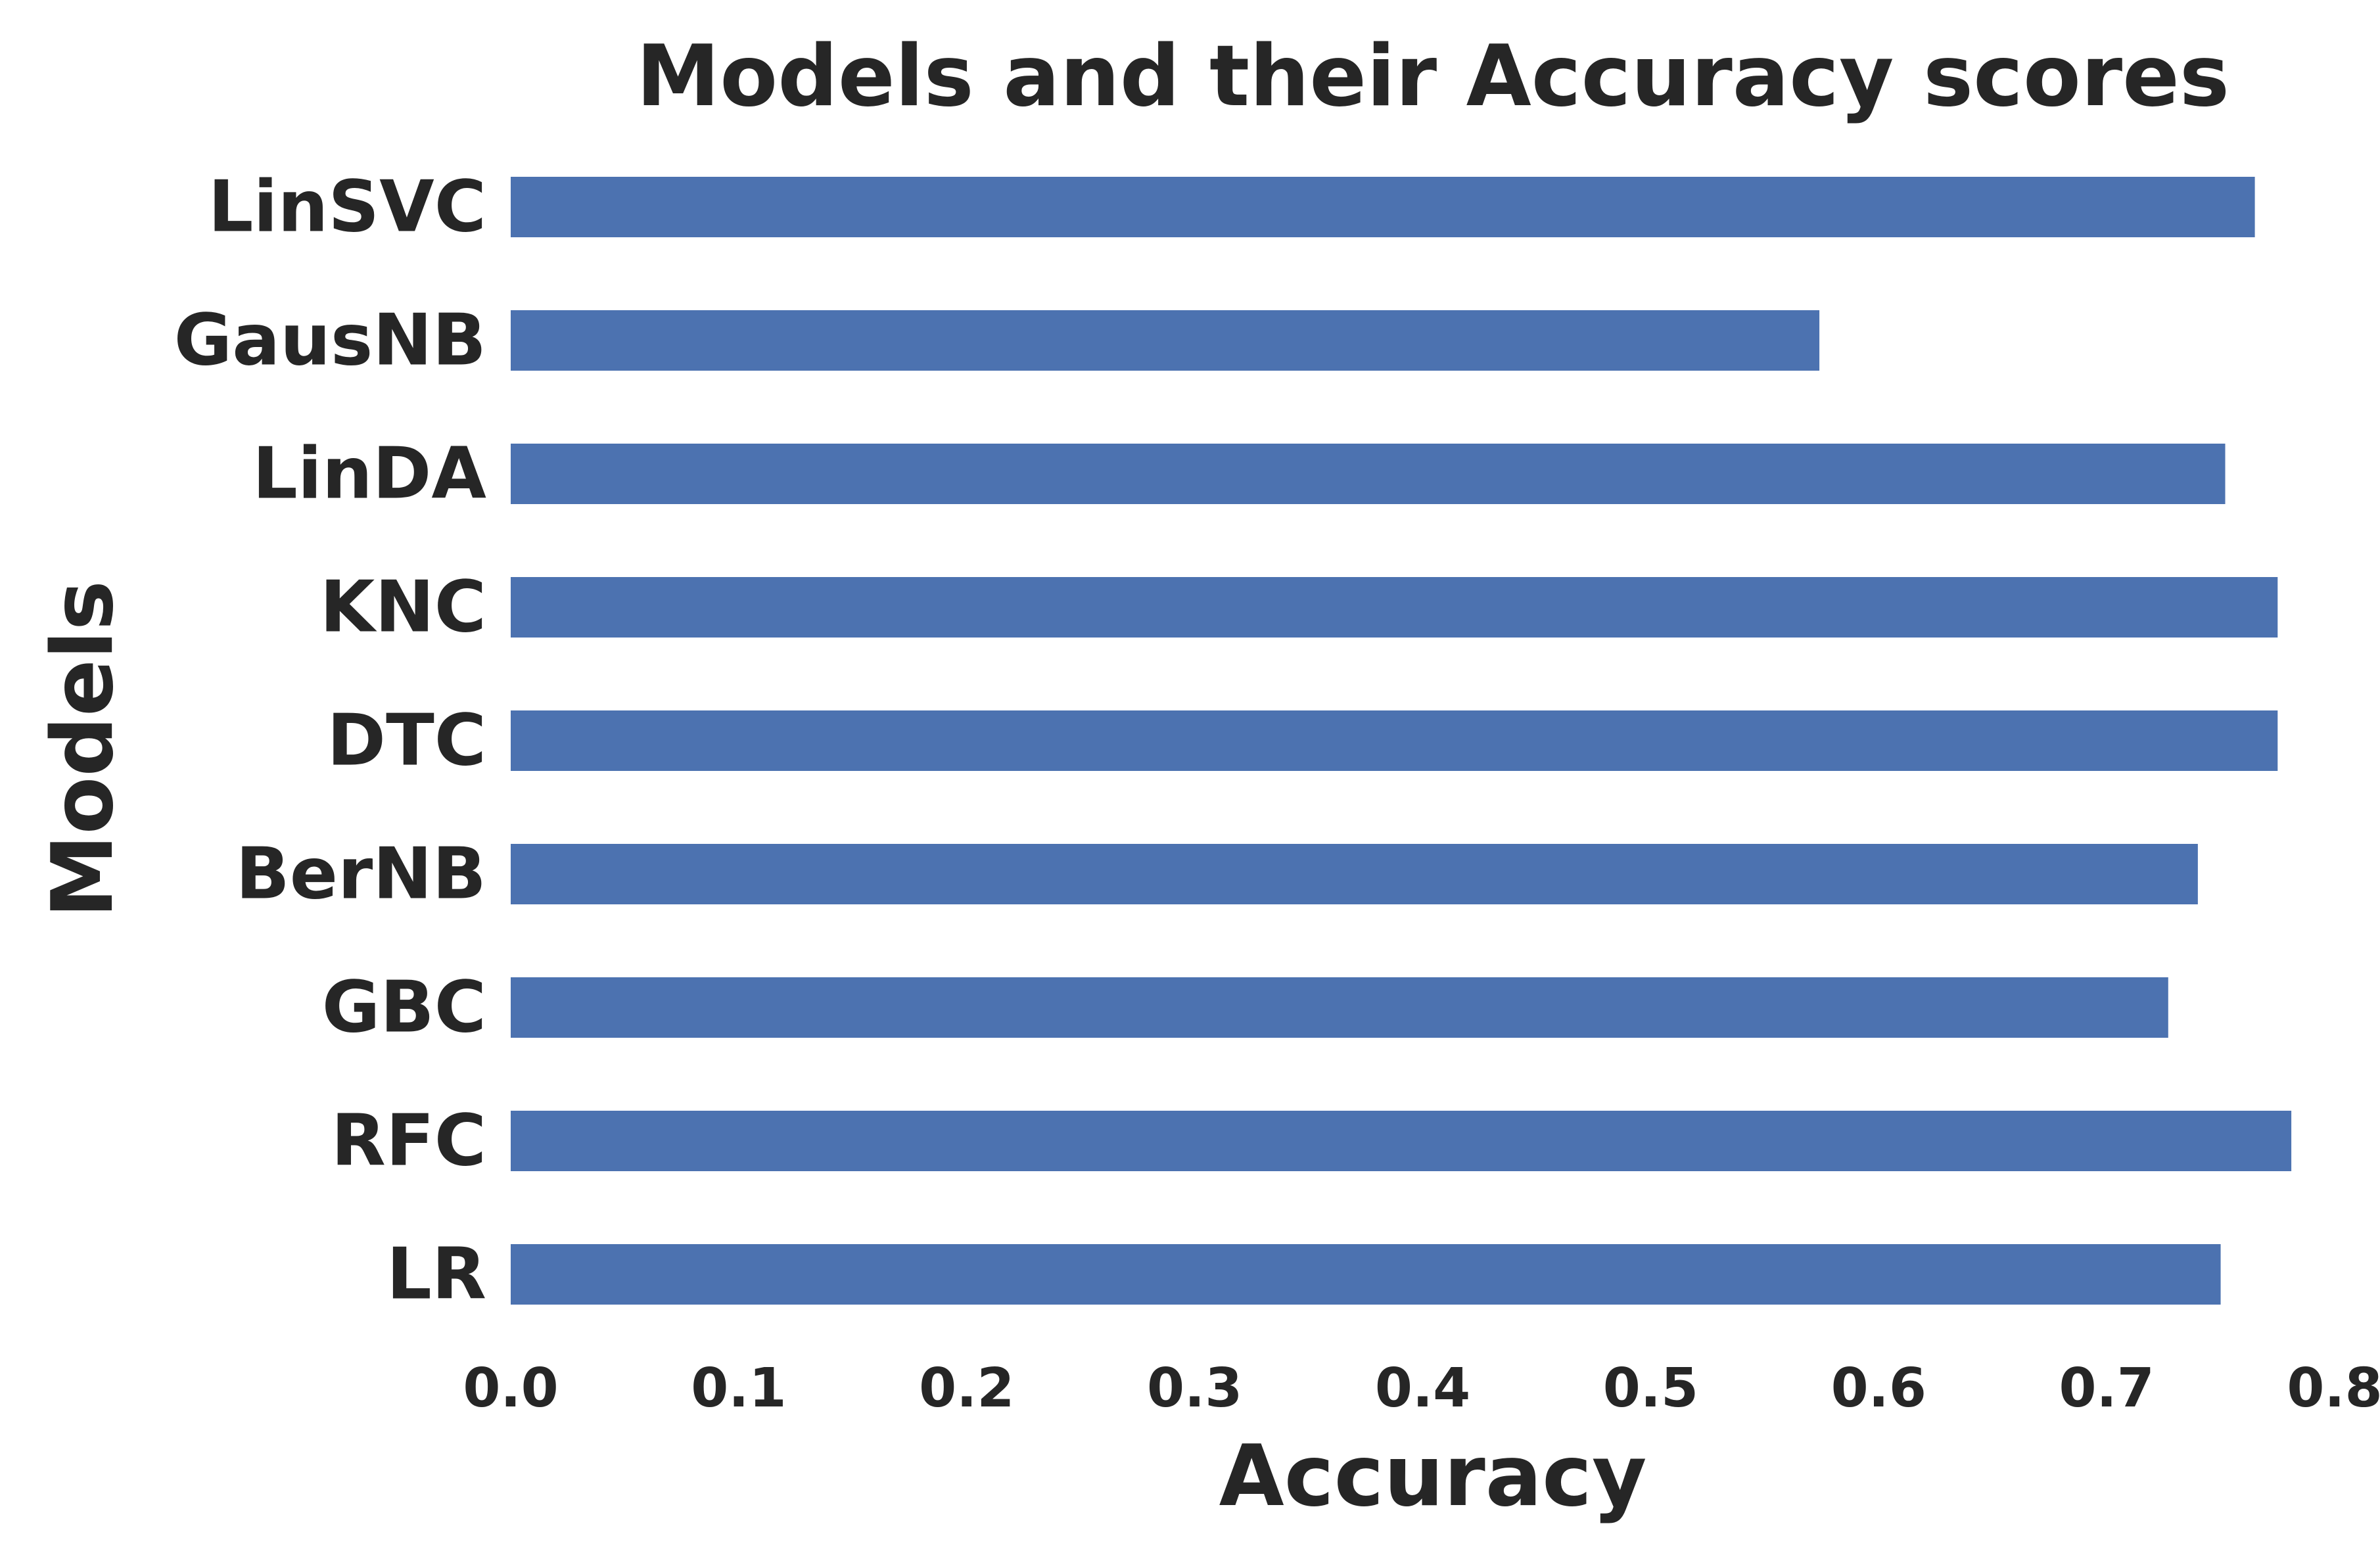 This screenshot has width=2380, height=1555. I want to click on x-tick-label: 0.4, so click(1422, 1388).